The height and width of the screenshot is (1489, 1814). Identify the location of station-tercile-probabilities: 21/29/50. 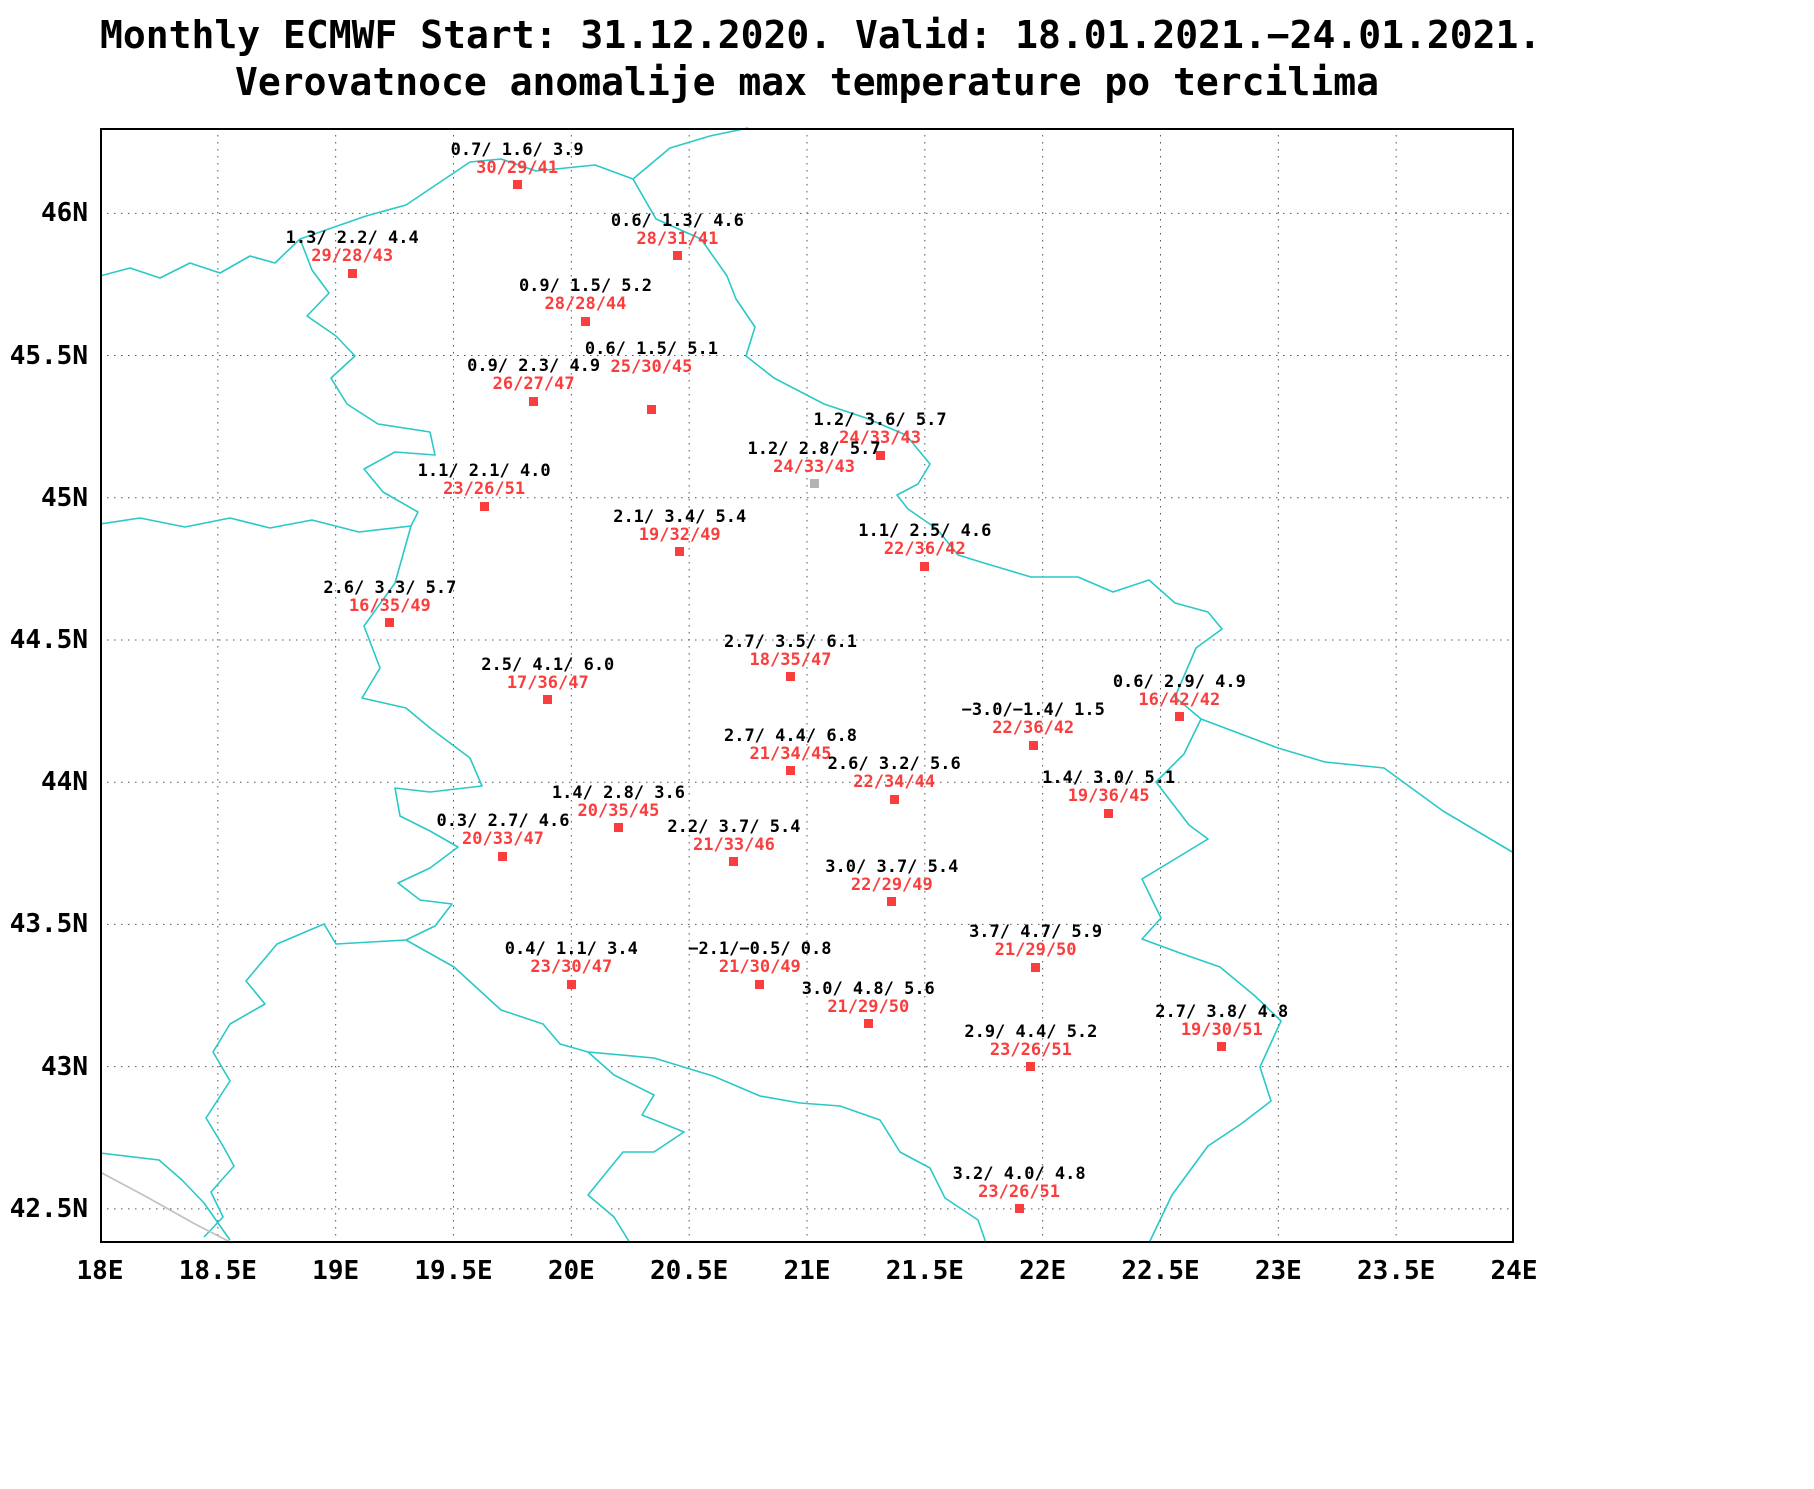
(1035, 950).